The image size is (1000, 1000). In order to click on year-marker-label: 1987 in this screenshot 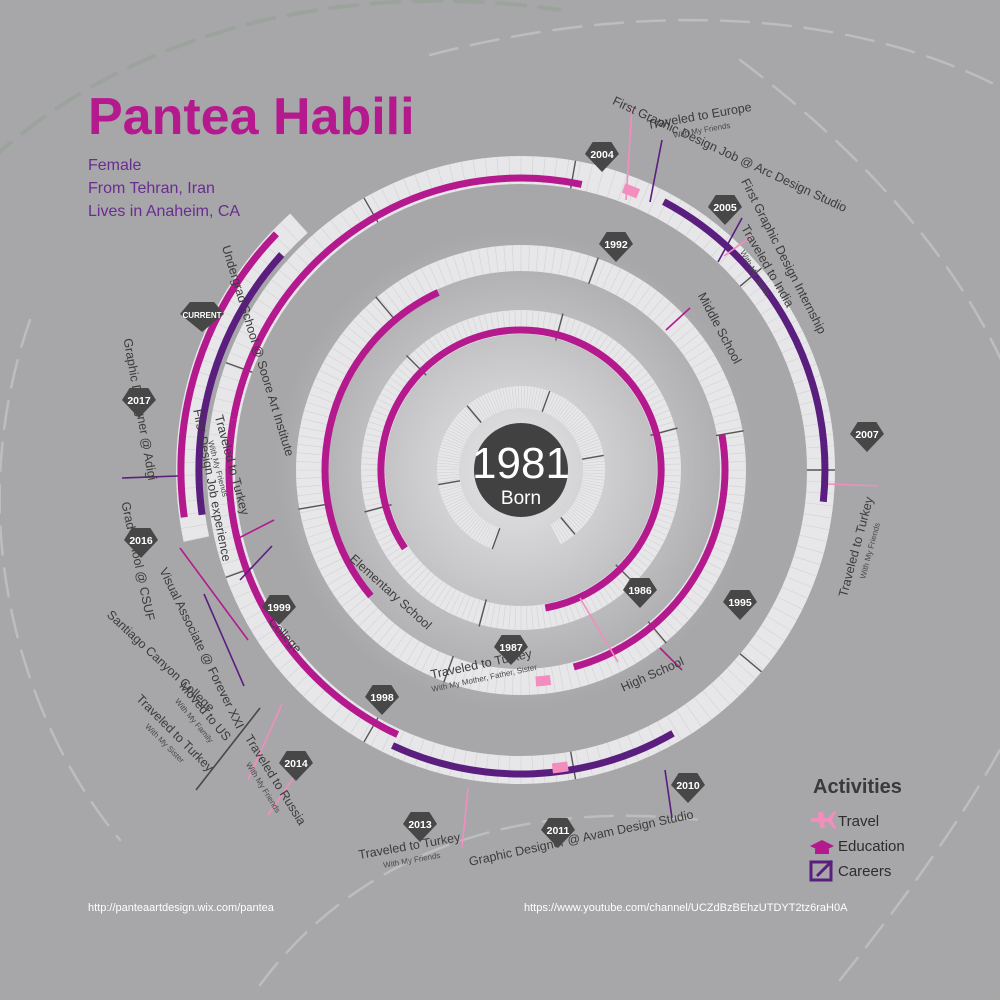, I will do `click(511, 648)`.